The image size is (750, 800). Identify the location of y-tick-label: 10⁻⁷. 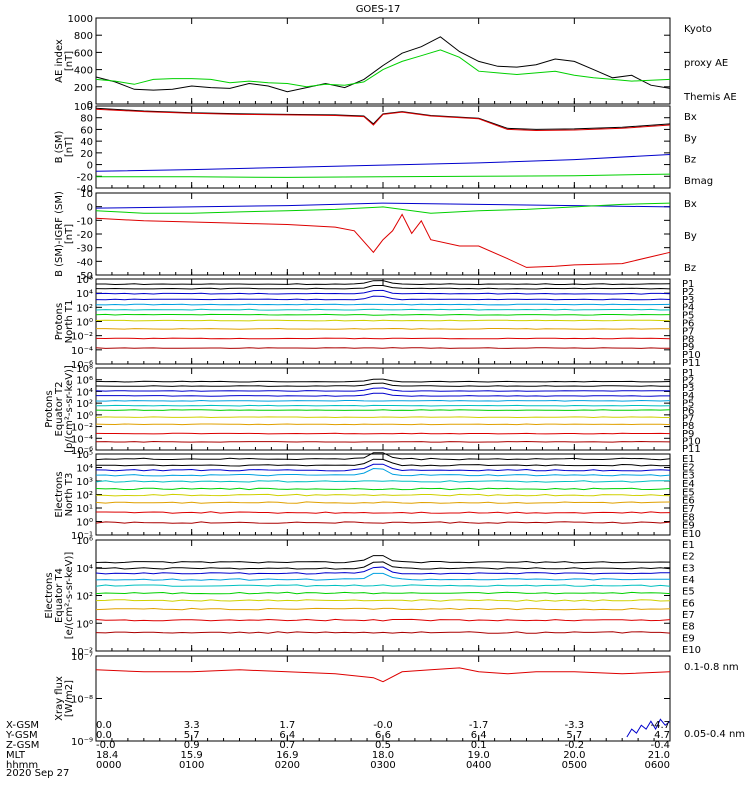
(82, 657).